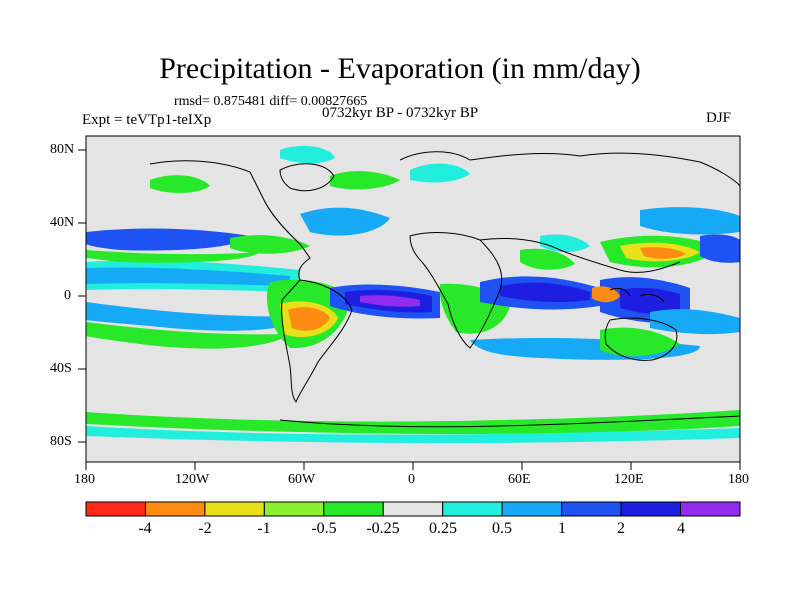 This screenshot has width=800, height=600. What do you see at coordinates (188, 276) in the screenshot?
I see `field-pacific-itcz-blue` at bounding box center [188, 276].